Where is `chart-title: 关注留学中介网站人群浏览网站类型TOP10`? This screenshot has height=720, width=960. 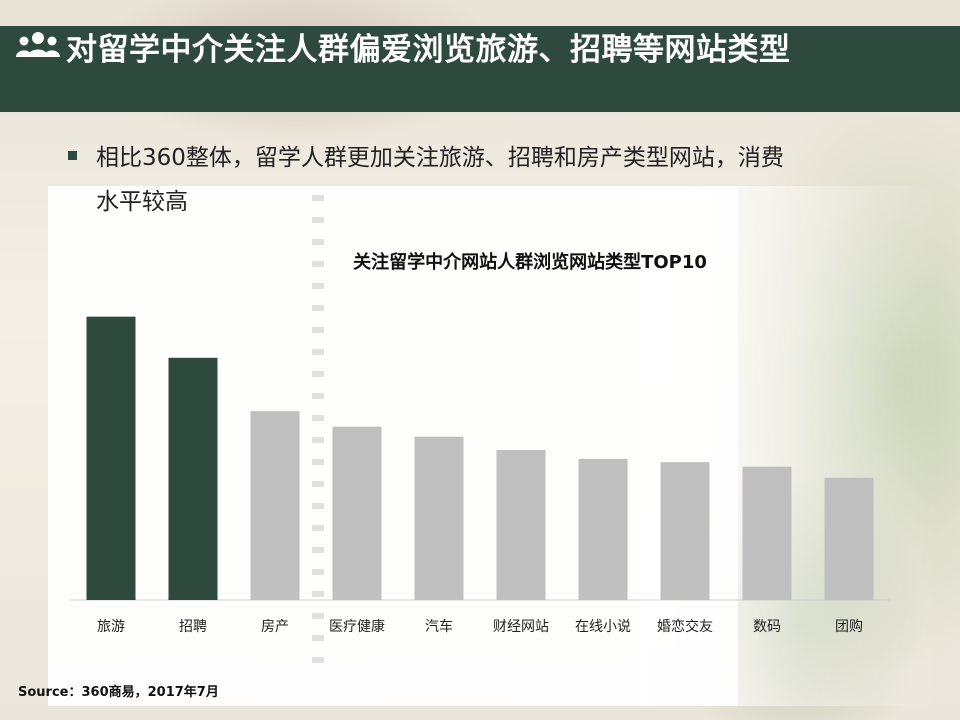
chart-title: 关注留学中介网站人群浏览网站类型TOP10 is located at coordinates (530, 262).